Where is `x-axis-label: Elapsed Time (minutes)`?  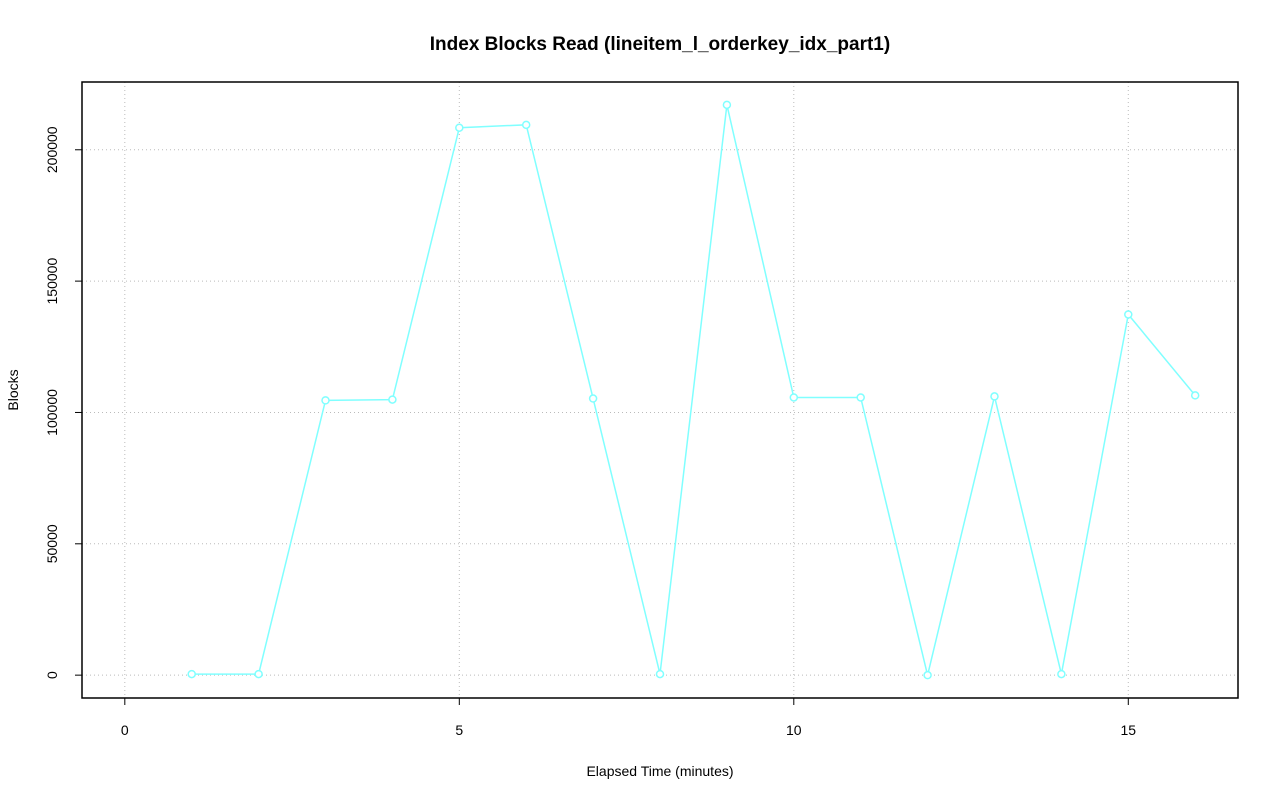 x-axis-label: Elapsed Time (minutes) is located at coordinates (659, 771).